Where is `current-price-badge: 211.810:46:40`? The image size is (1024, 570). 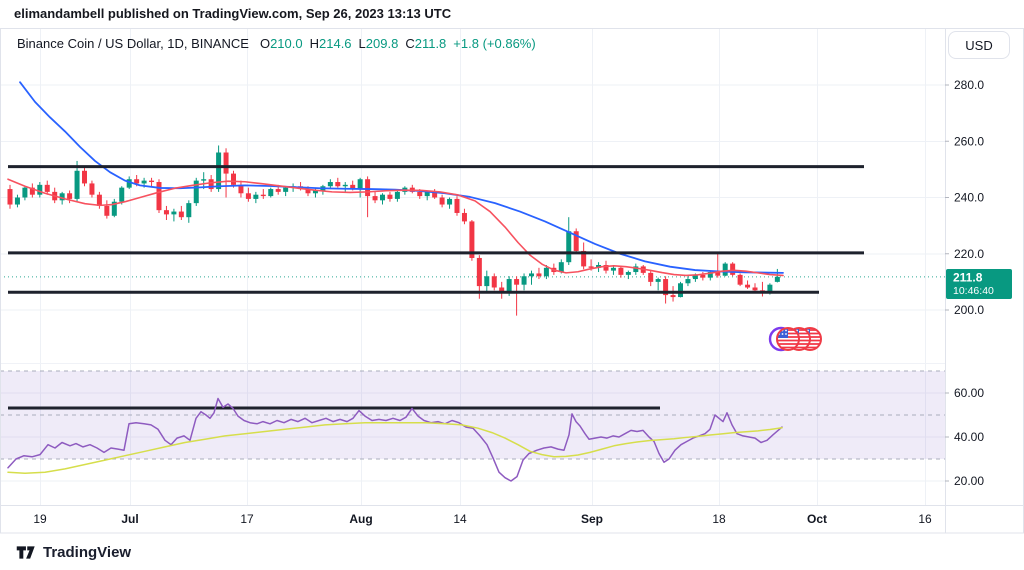 current-price-badge: 211.810:46:40 is located at coordinates (979, 284).